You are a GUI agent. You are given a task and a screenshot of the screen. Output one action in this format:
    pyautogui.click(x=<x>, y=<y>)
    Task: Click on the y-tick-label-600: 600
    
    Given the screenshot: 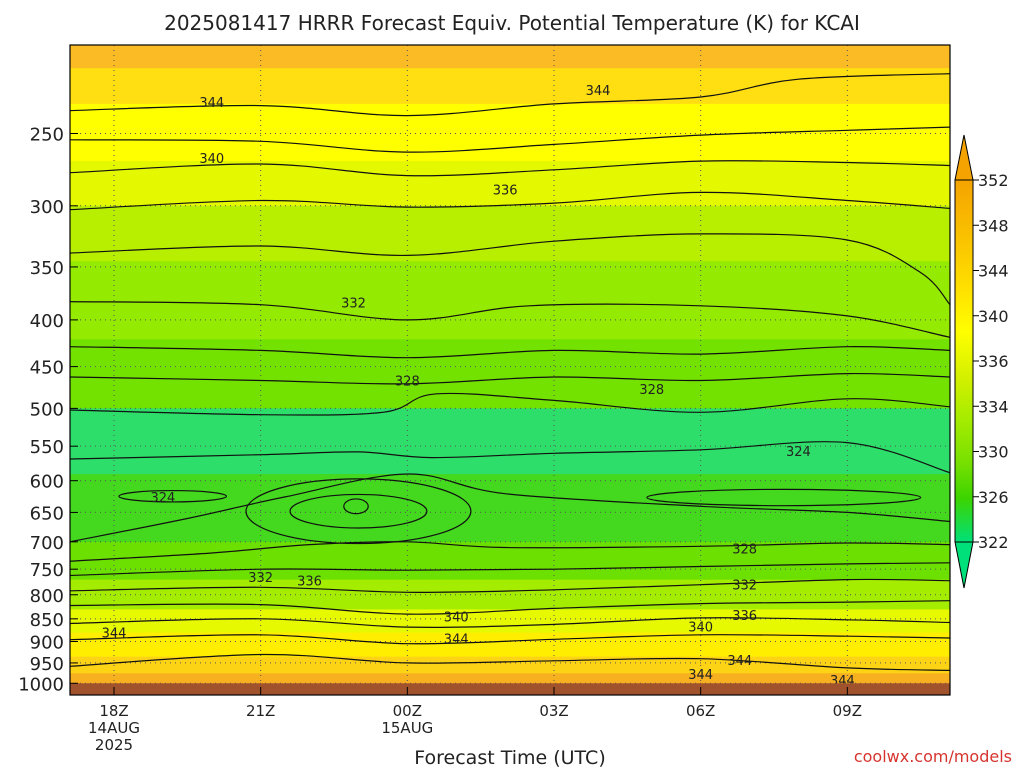 What is the action you would take?
    pyautogui.click(x=47, y=482)
    